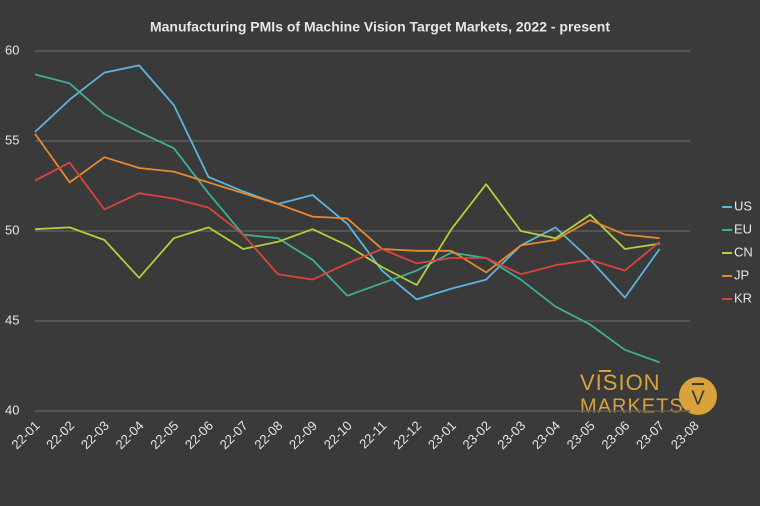 Image resolution: width=760 pixels, height=506 pixels. I want to click on y-tick-label: 45, so click(12, 319).